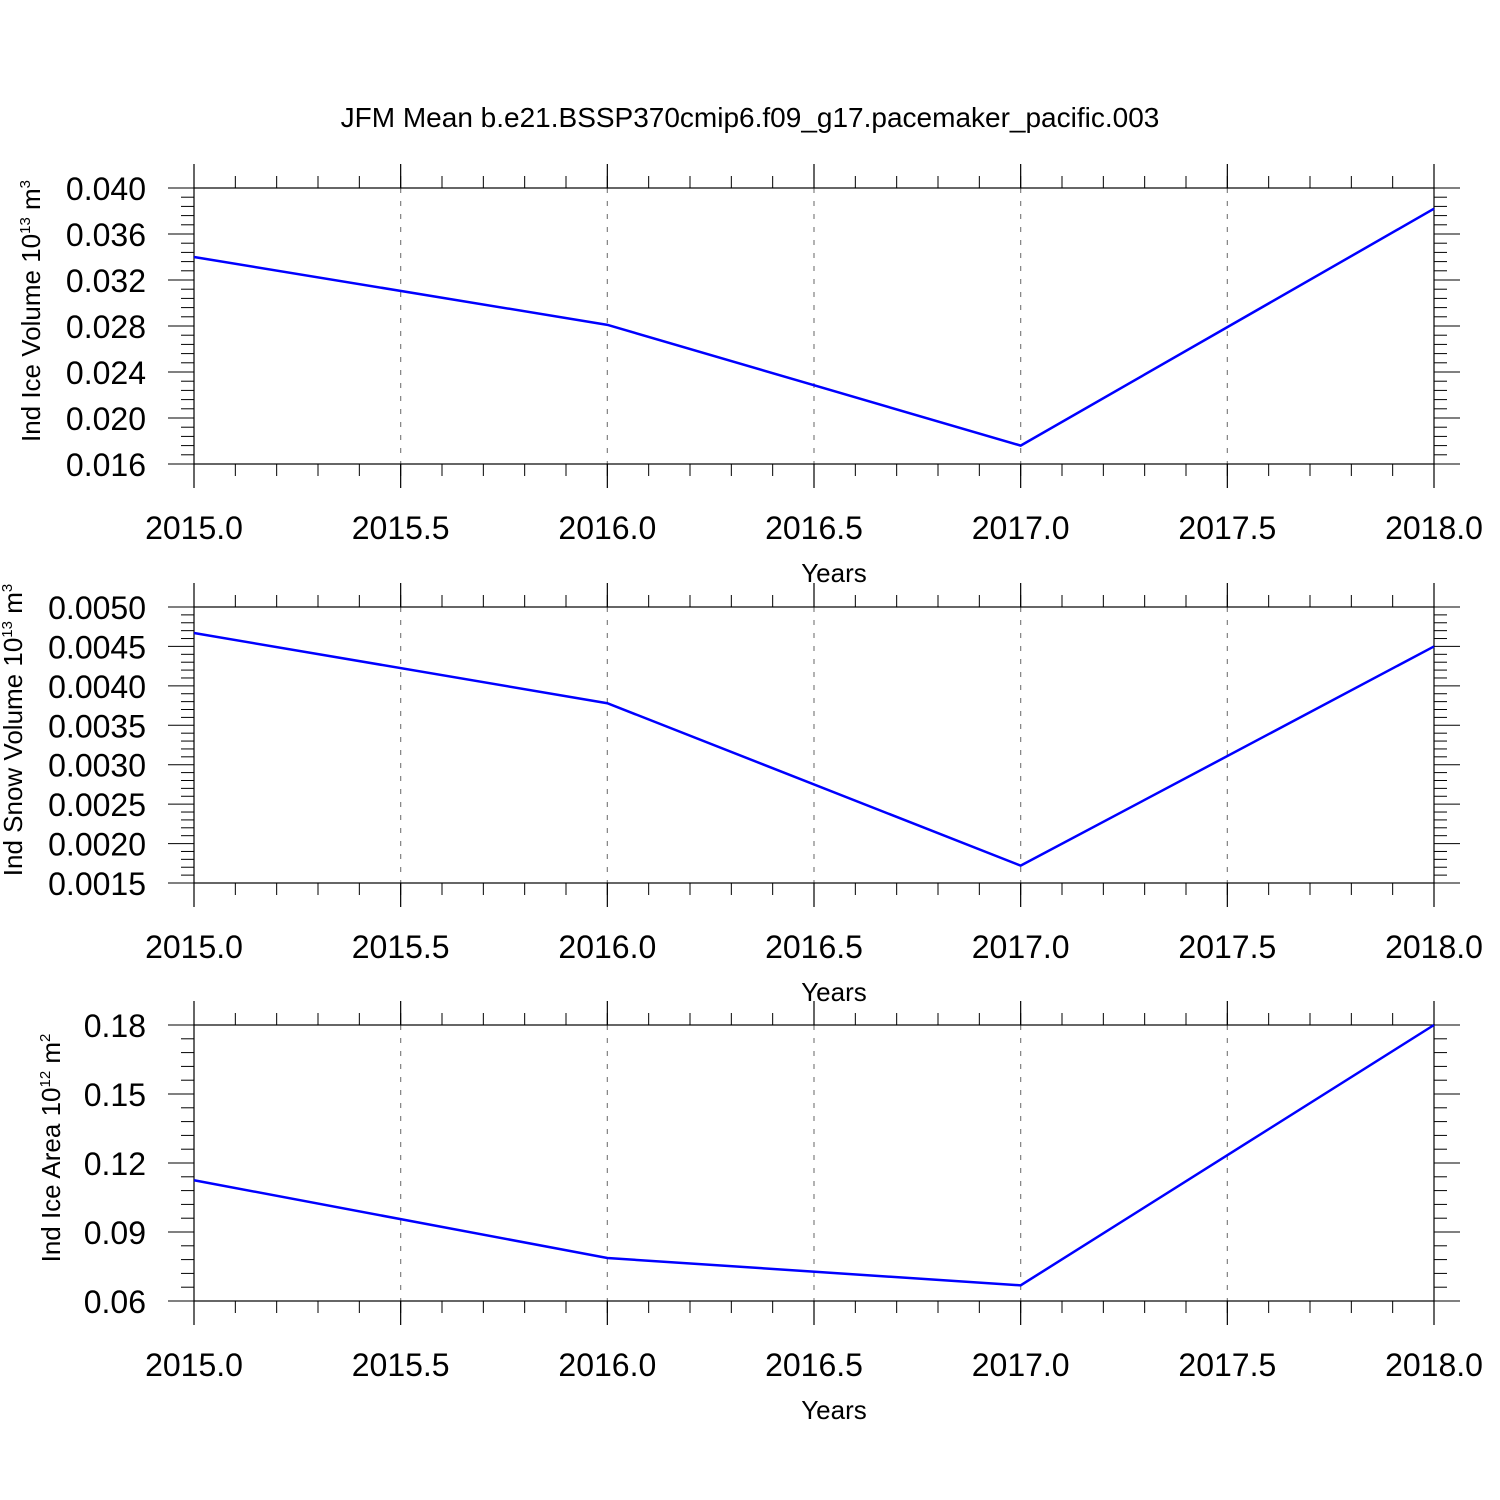  What do you see at coordinates (106, 281) in the screenshot?
I see `y-tick-label: 0.032` at bounding box center [106, 281].